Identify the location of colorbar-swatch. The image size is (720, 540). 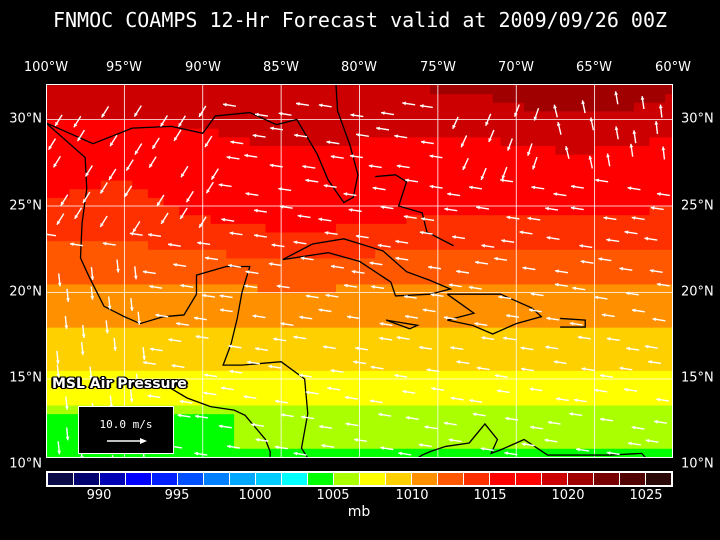
(60, 479).